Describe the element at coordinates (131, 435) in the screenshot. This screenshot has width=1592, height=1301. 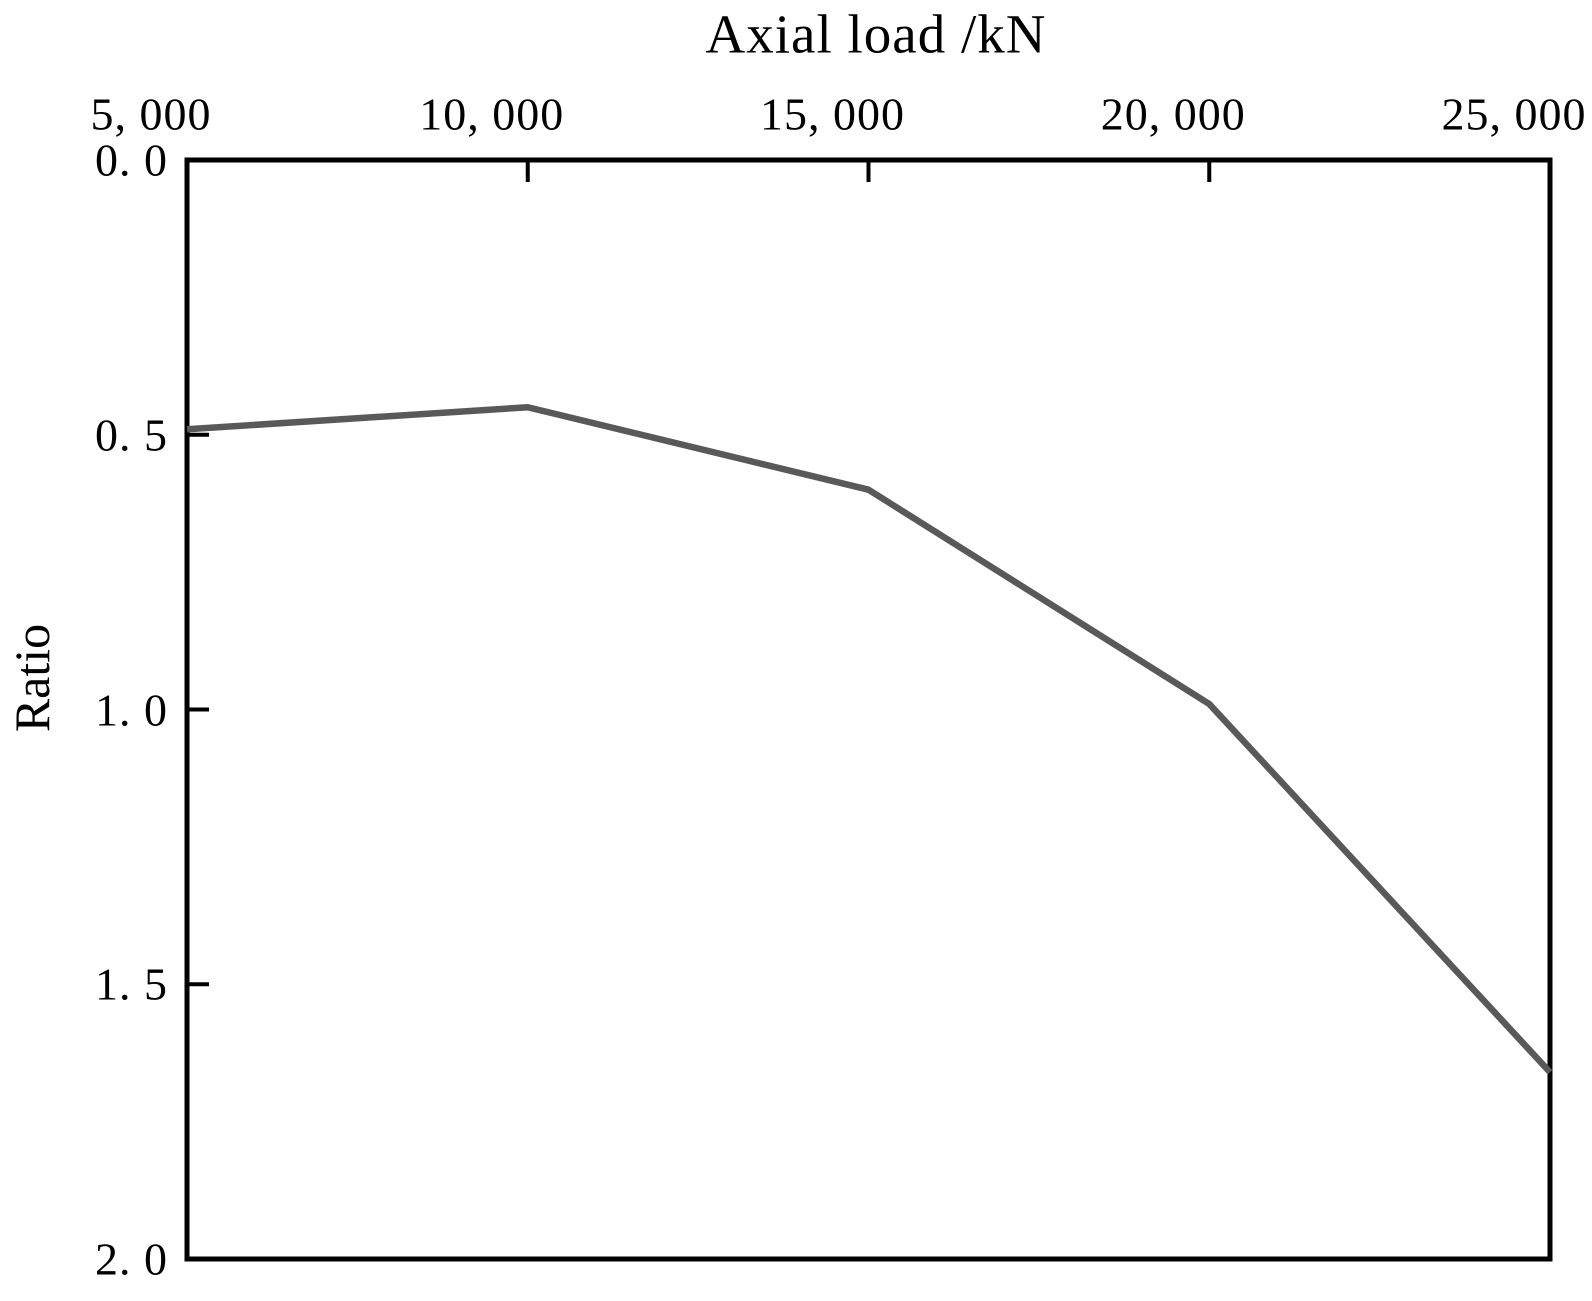
I see `y-tick-label: 0. 5` at that location.